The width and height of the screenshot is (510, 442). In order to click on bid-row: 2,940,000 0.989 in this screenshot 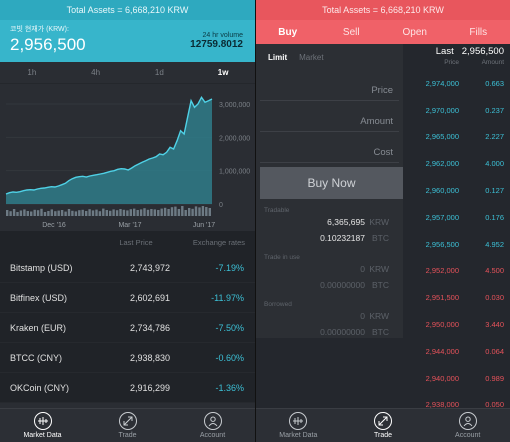, I will do `click(456, 378)`.